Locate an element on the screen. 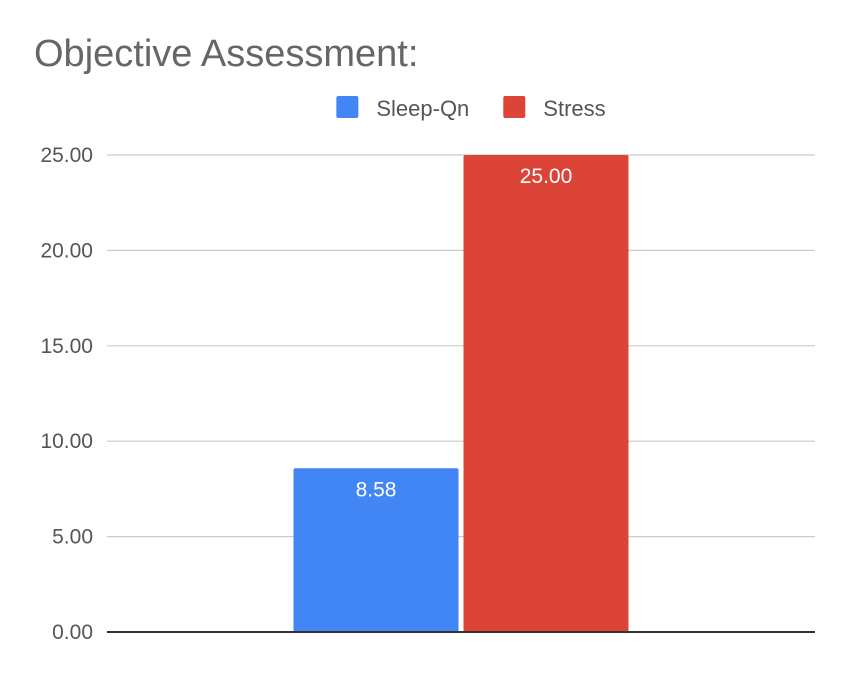 This screenshot has height=678, width=848. legend-swatch-stress is located at coordinates (514, 107).